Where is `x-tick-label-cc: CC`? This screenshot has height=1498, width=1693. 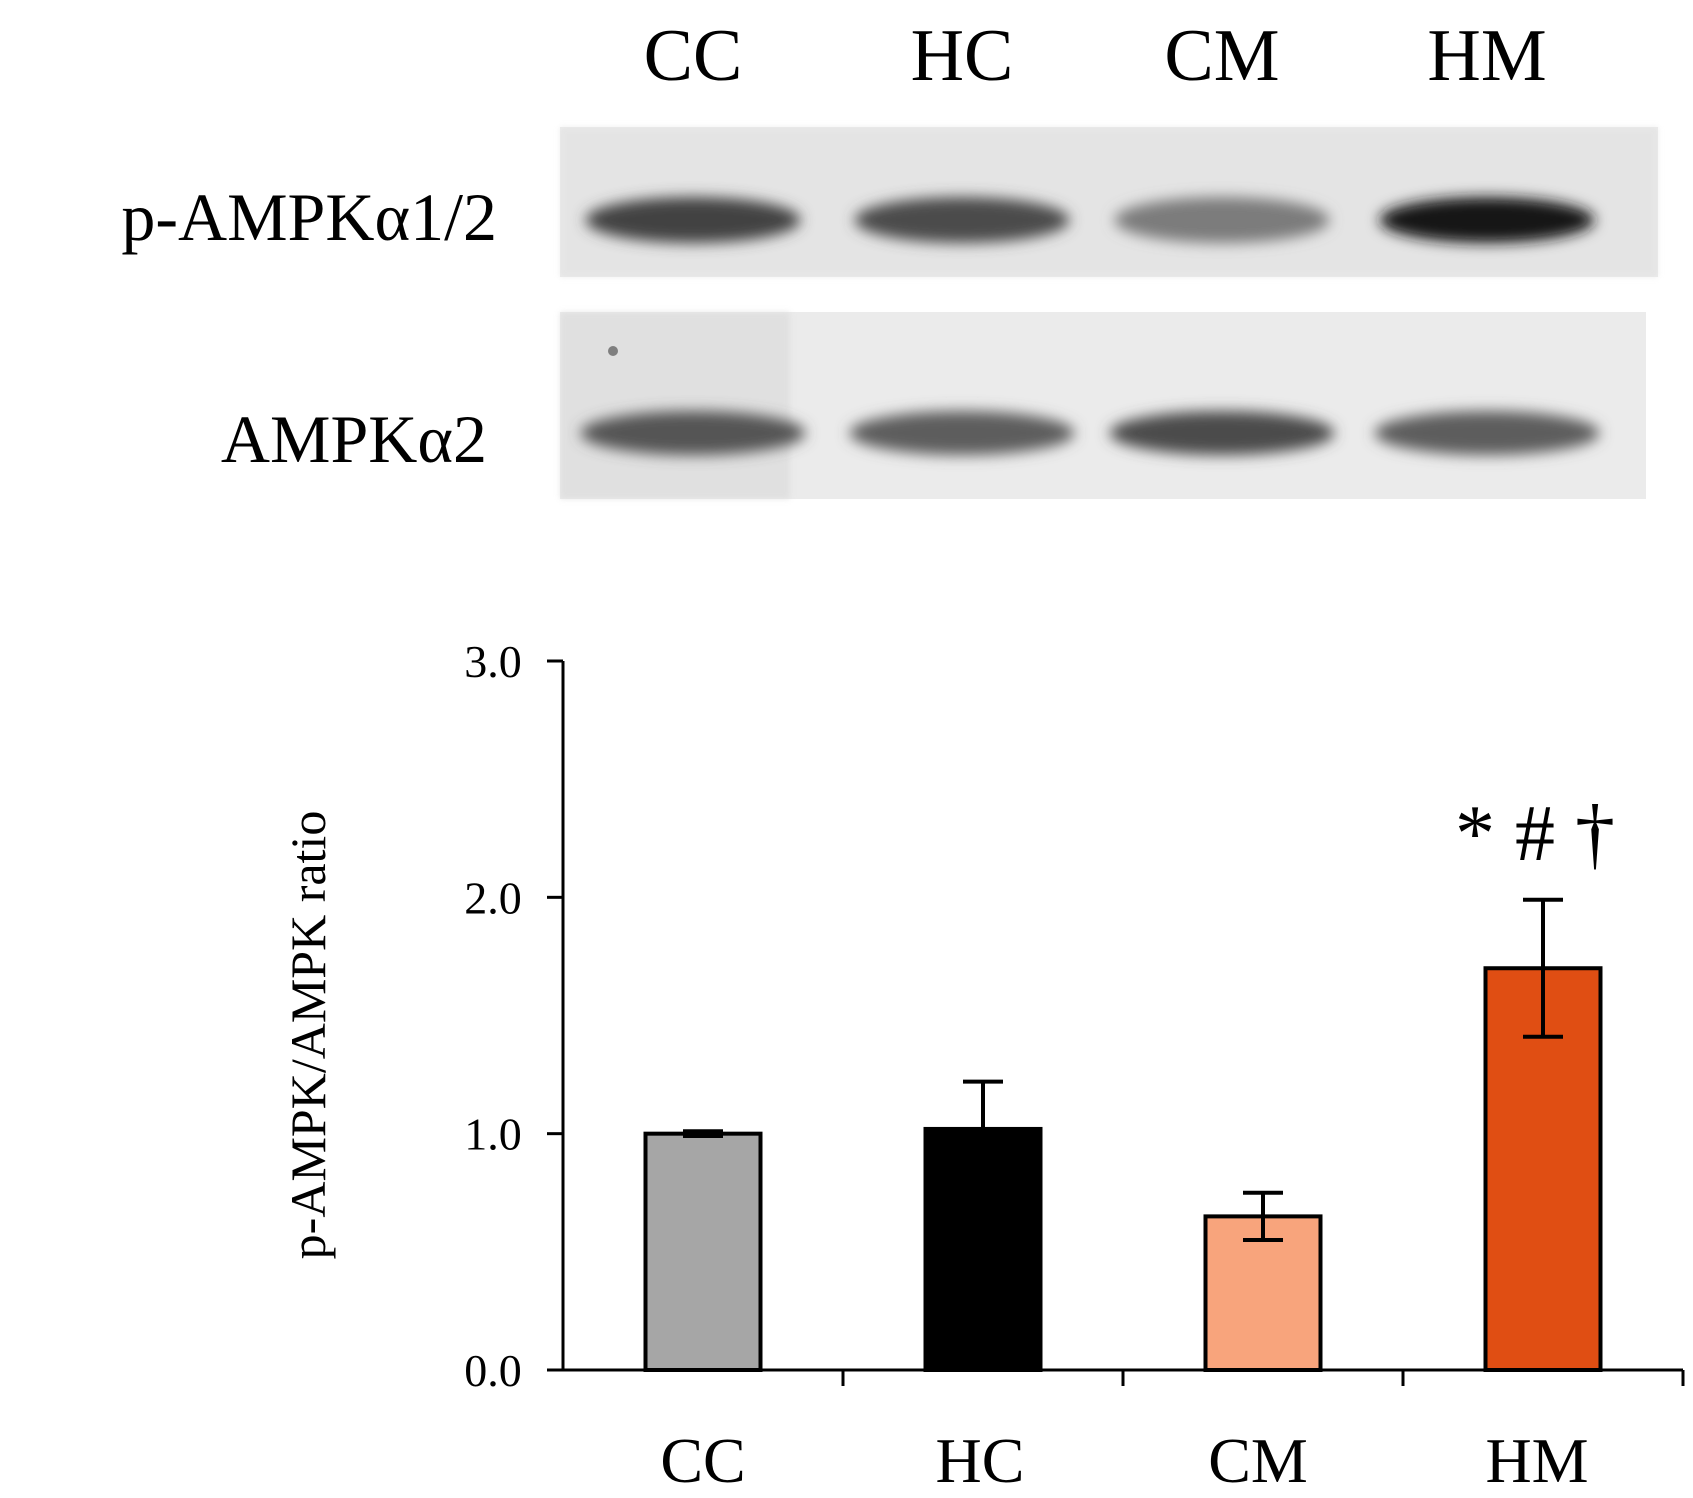
x-tick-label-cc: CC is located at coordinates (702, 1460).